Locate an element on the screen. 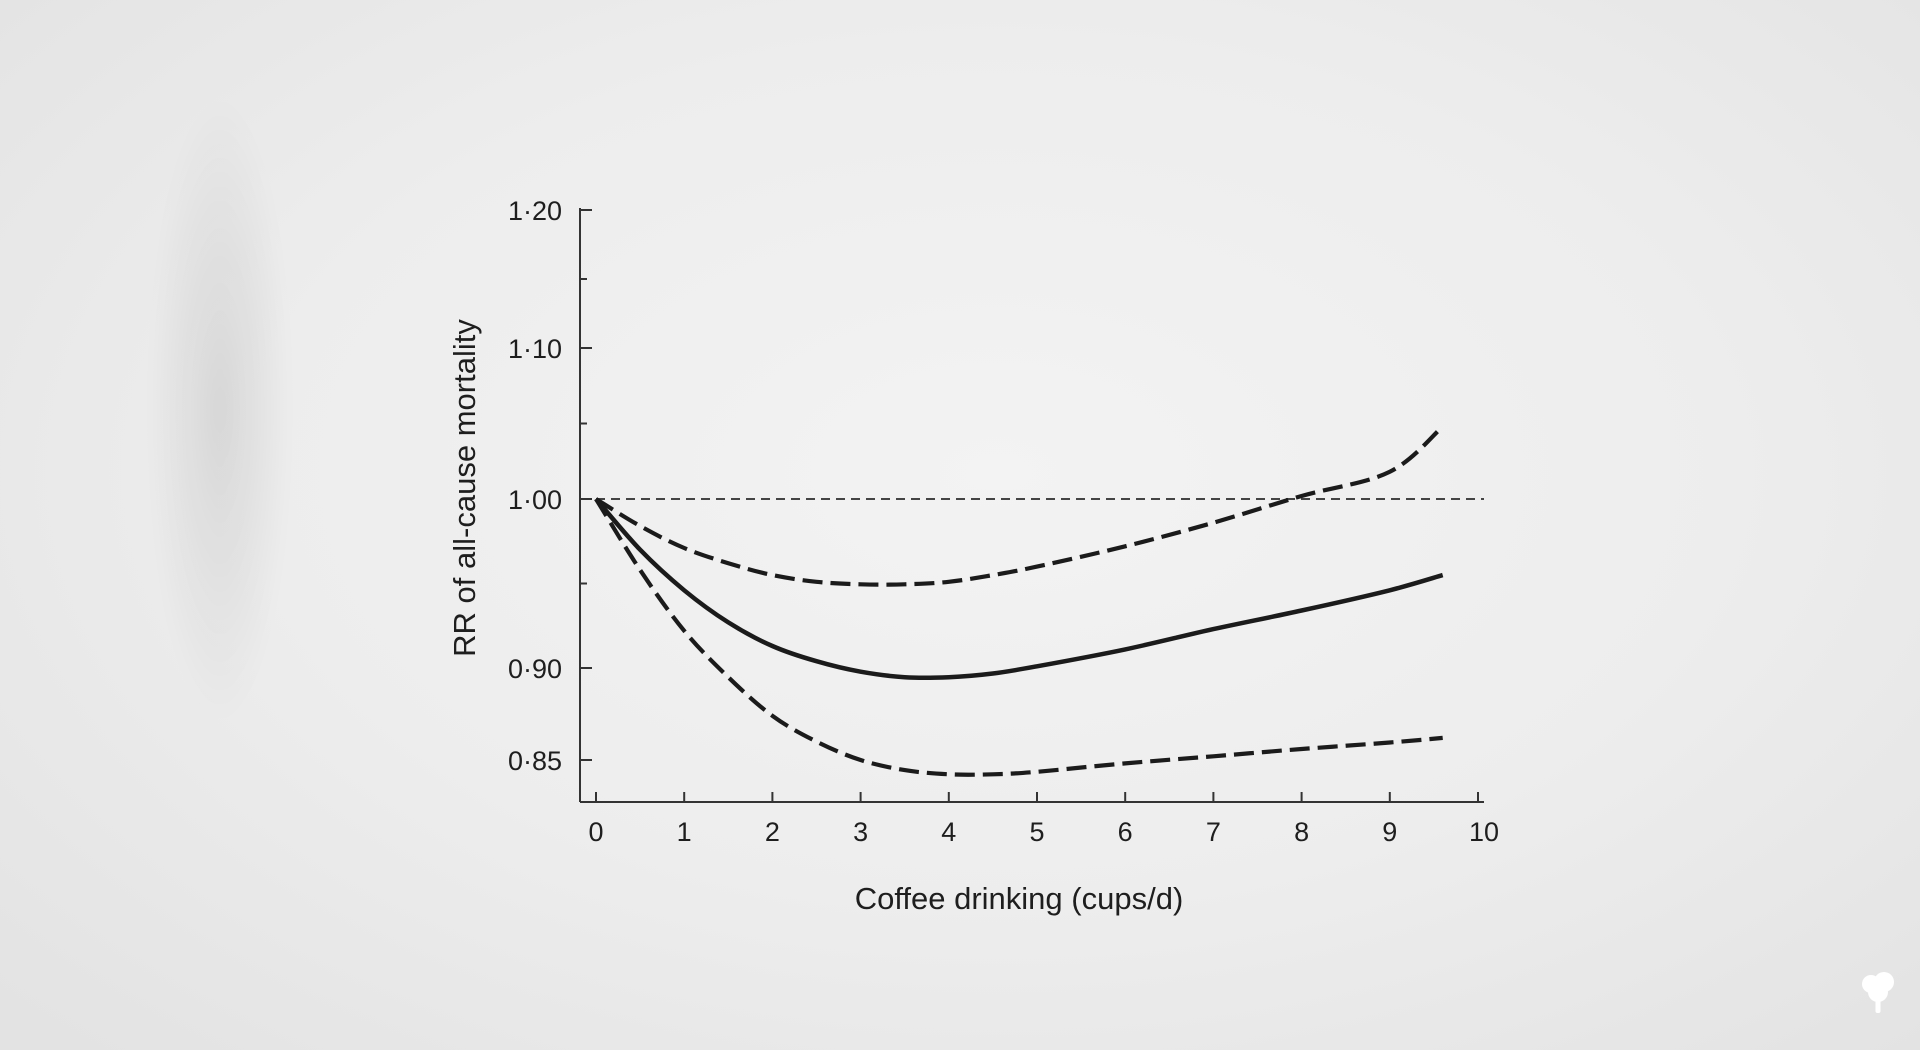  y-tick-label: 0·85 is located at coordinates (535, 761).